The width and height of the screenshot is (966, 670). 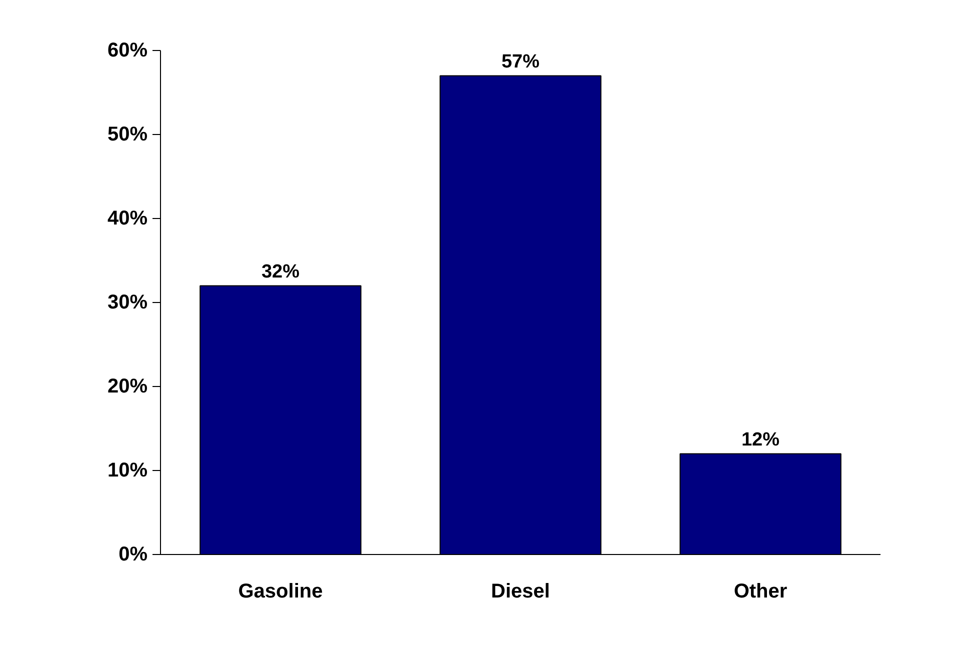 I want to click on y-tick-label: 10%, so click(x=127, y=471).